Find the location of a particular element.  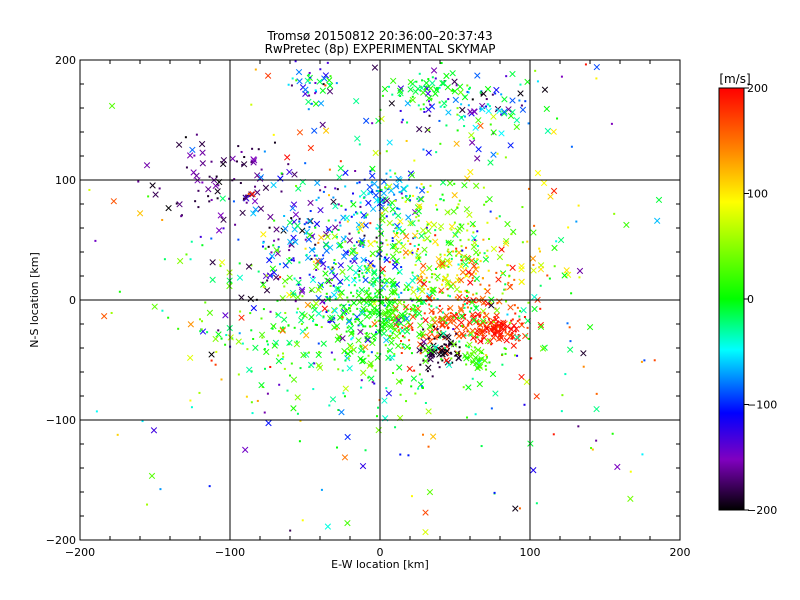

colorbar-tick-label: −100 is located at coordinates (762, 405).